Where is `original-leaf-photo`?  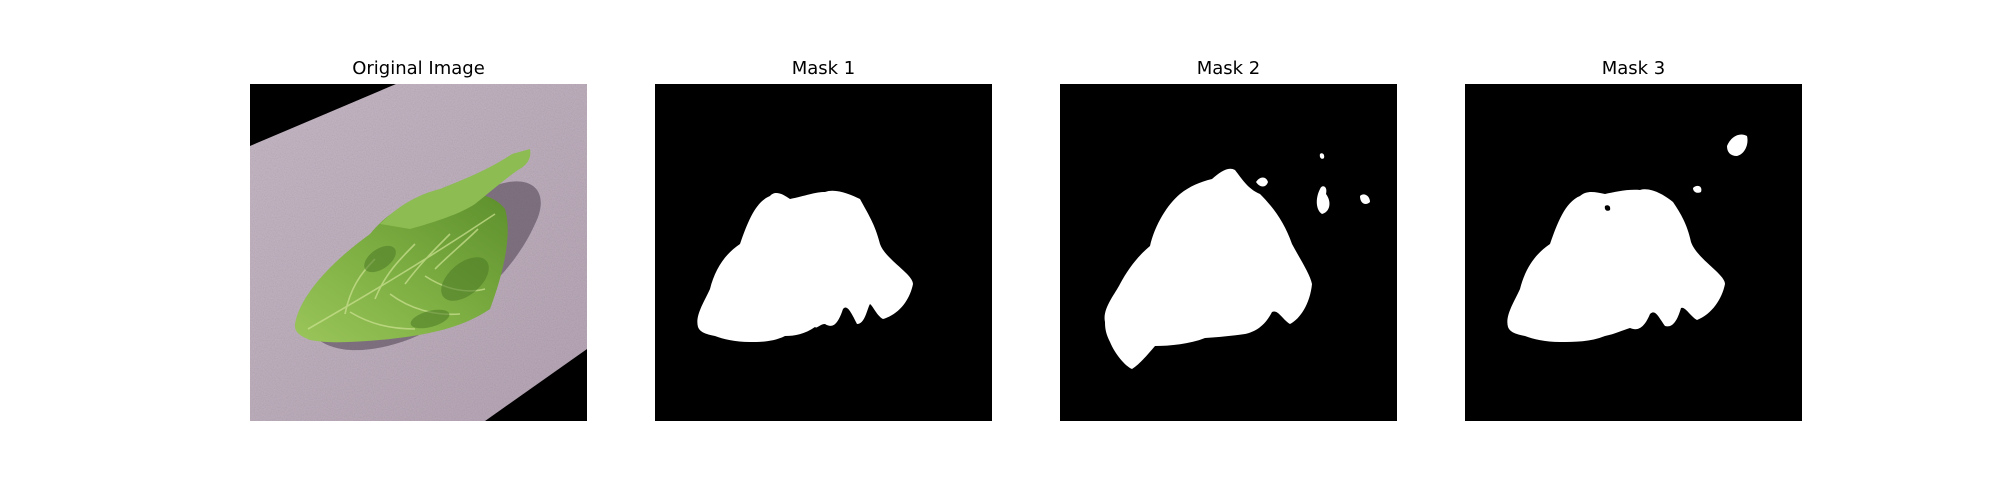
original-leaf-photo is located at coordinates (418, 252).